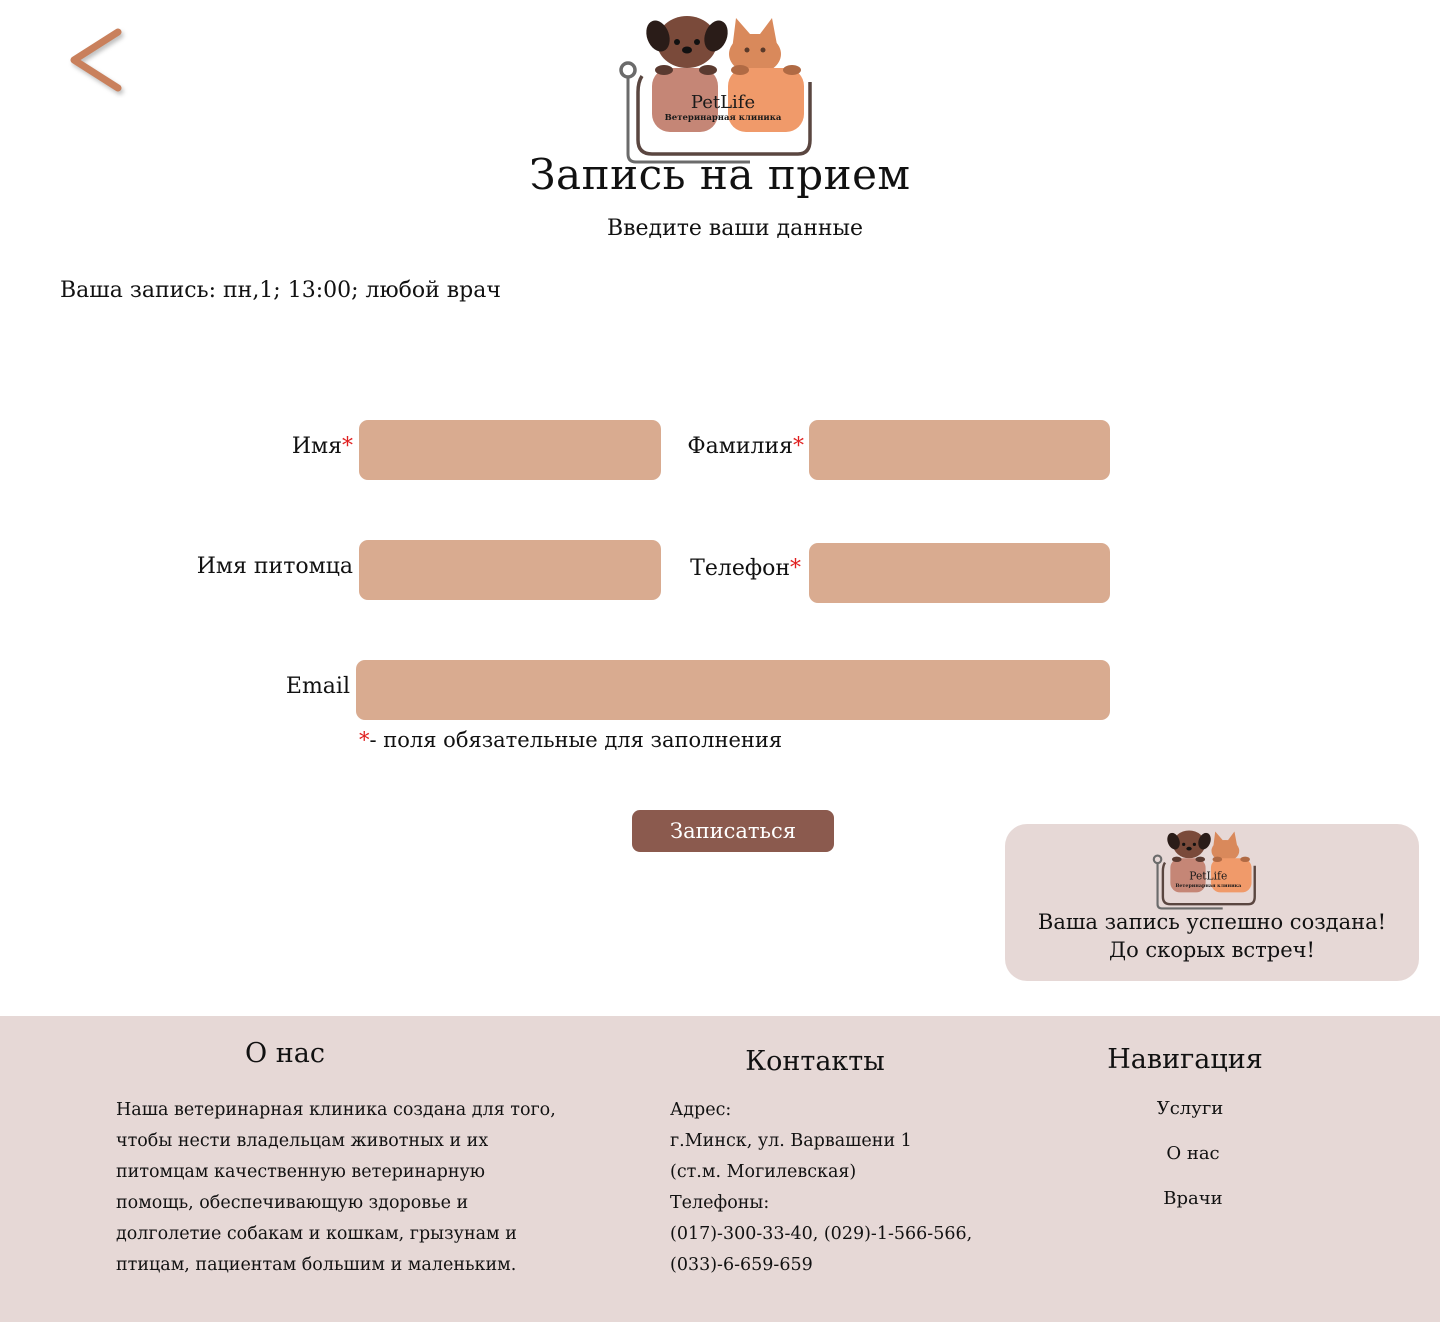 This screenshot has height=1322, width=1440. I want to click on email-label: Email, so click(317, 686).